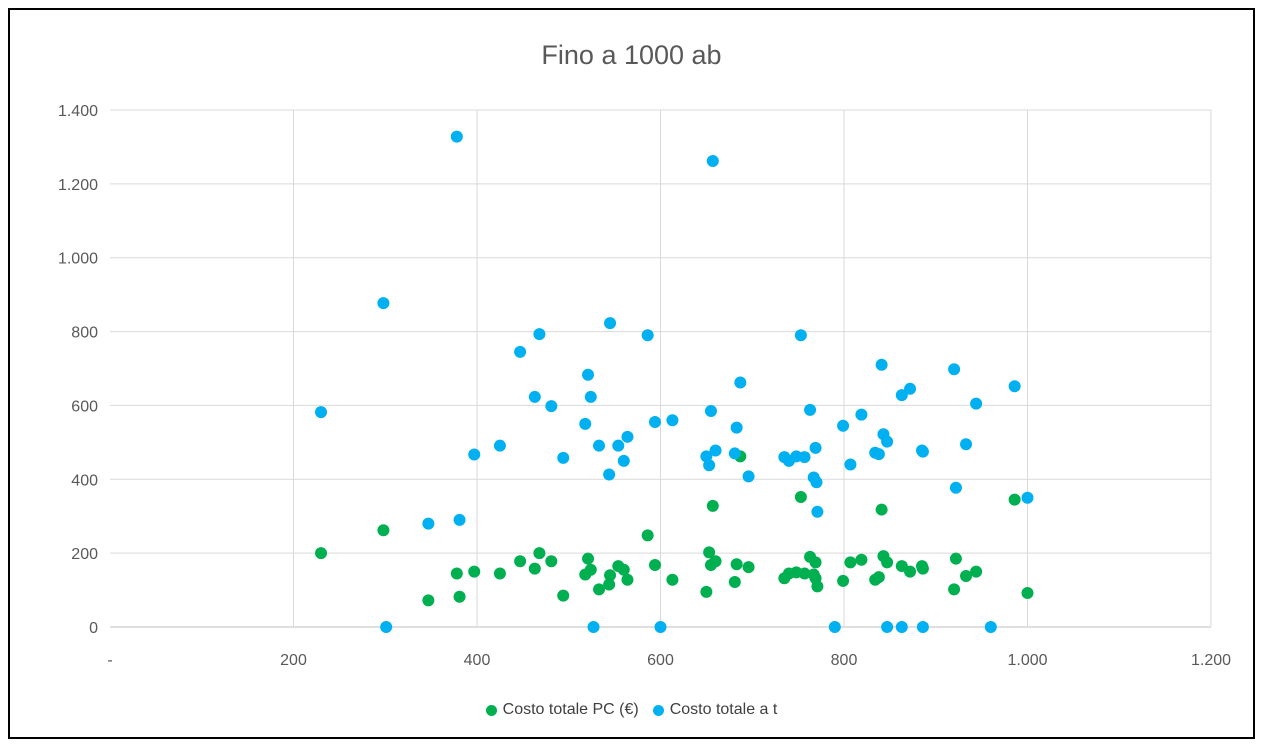 This screenshot has height=747, width=1263. What do you see at coordinates (109, 660) in the screenshot?
I see `x-tick-label: -` at bounding box center [109, 660].